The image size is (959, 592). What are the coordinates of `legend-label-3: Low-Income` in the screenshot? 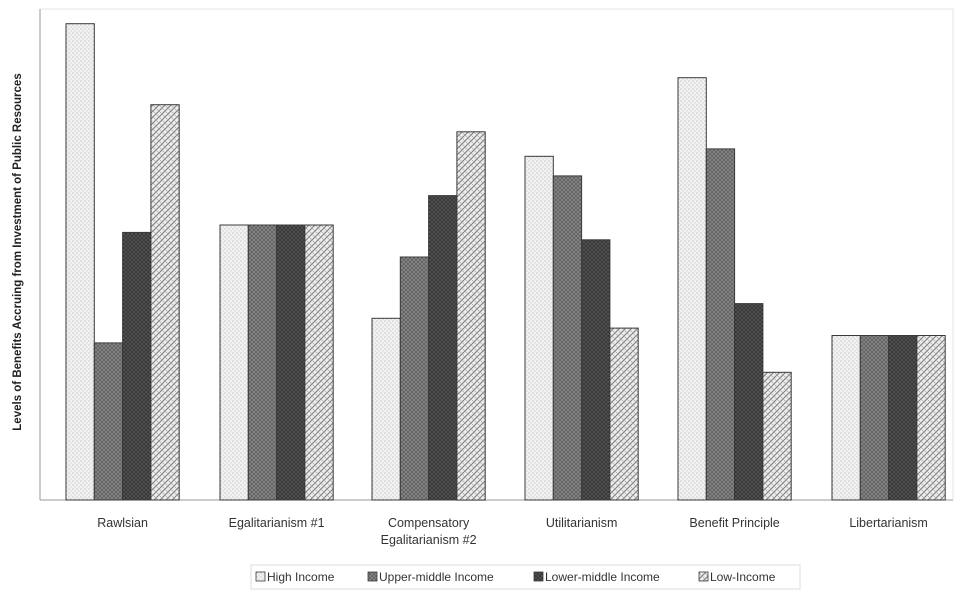 It's located at (743, 577).